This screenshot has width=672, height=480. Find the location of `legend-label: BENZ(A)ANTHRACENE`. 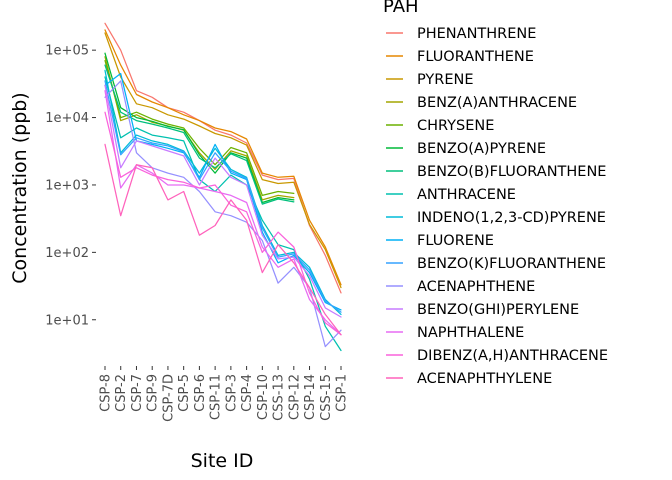

legend-label: BENZ(A)ANTHRACENE is located at coordinates (497, 103).